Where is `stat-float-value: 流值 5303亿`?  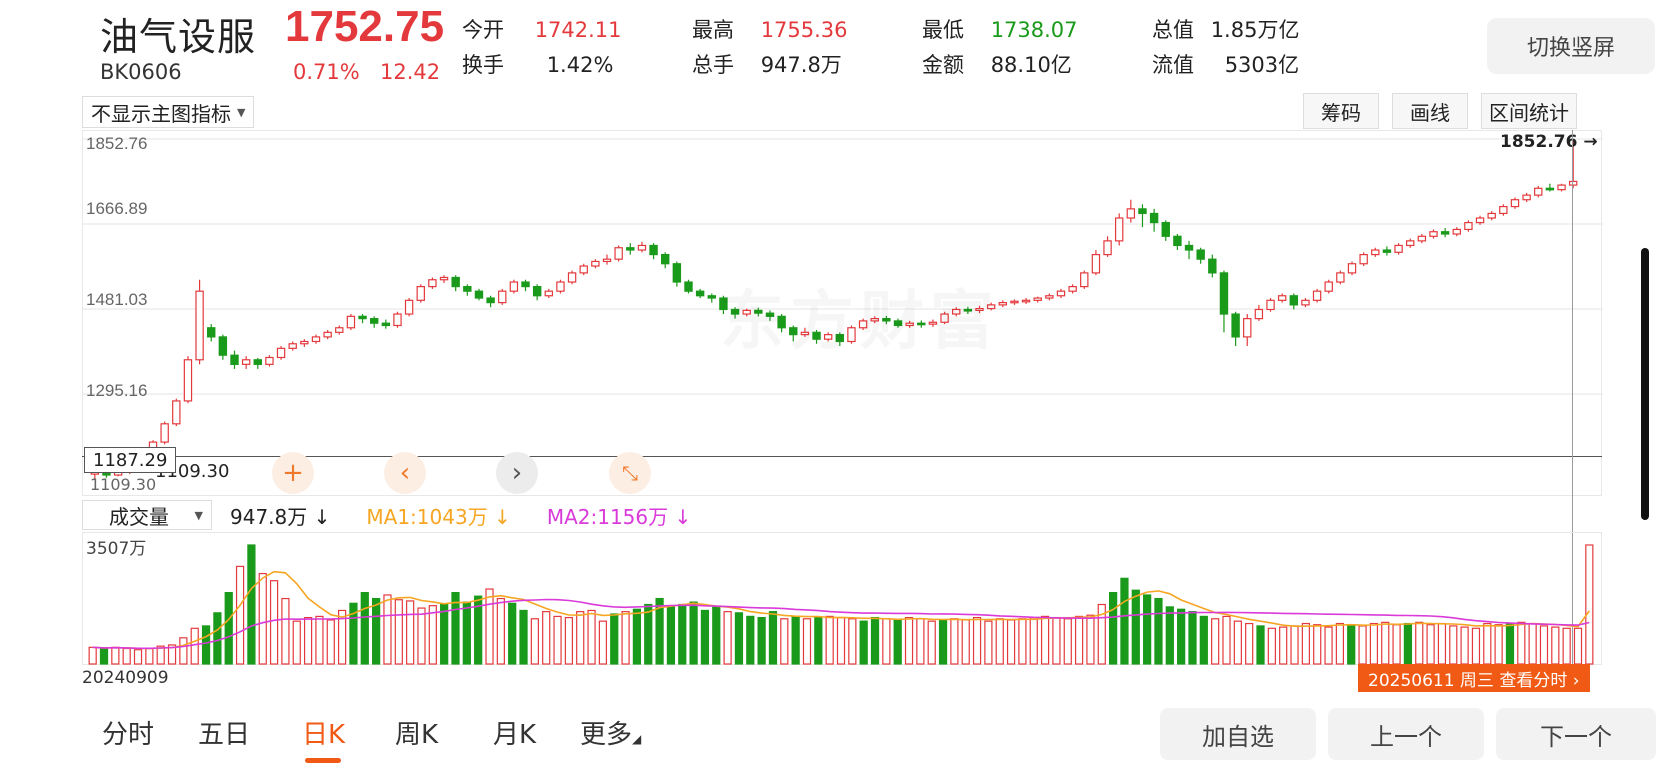 stat-float-value: 流值 5303亿 is located at coordinates (1226, 65).